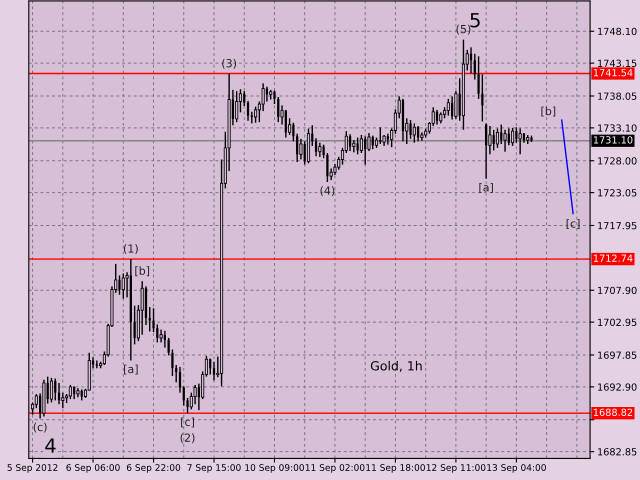 Image resolution: width=640 pixels, height=480 pixels. What do you see at coordinates (274, 468) in the screenshot?
I see `x-tick-label: 10 Sep 09:00` at bounding box center [274, 468].